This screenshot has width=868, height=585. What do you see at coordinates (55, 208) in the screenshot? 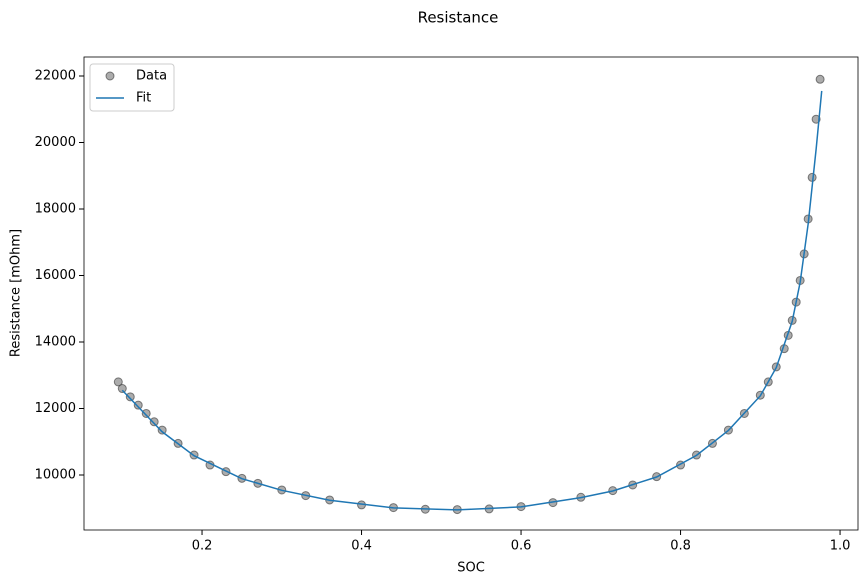
I see `y-tick-label: 18000` at bounding box center [55, 208].